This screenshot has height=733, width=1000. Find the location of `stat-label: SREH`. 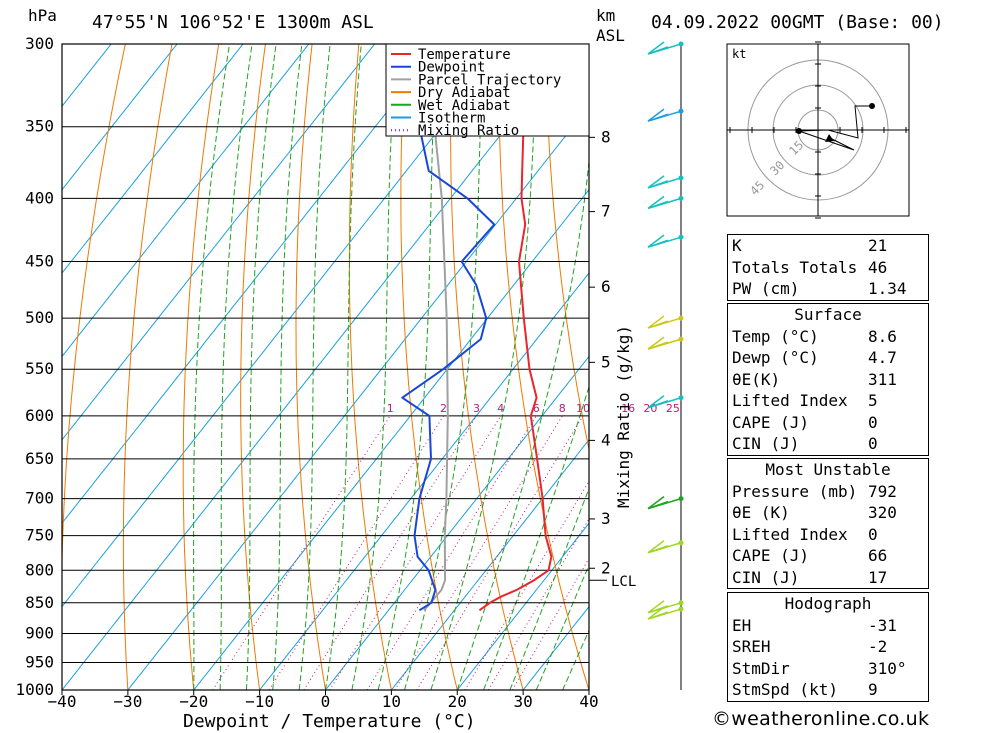

stat-label: SREH is located at coordinates (751, 646).